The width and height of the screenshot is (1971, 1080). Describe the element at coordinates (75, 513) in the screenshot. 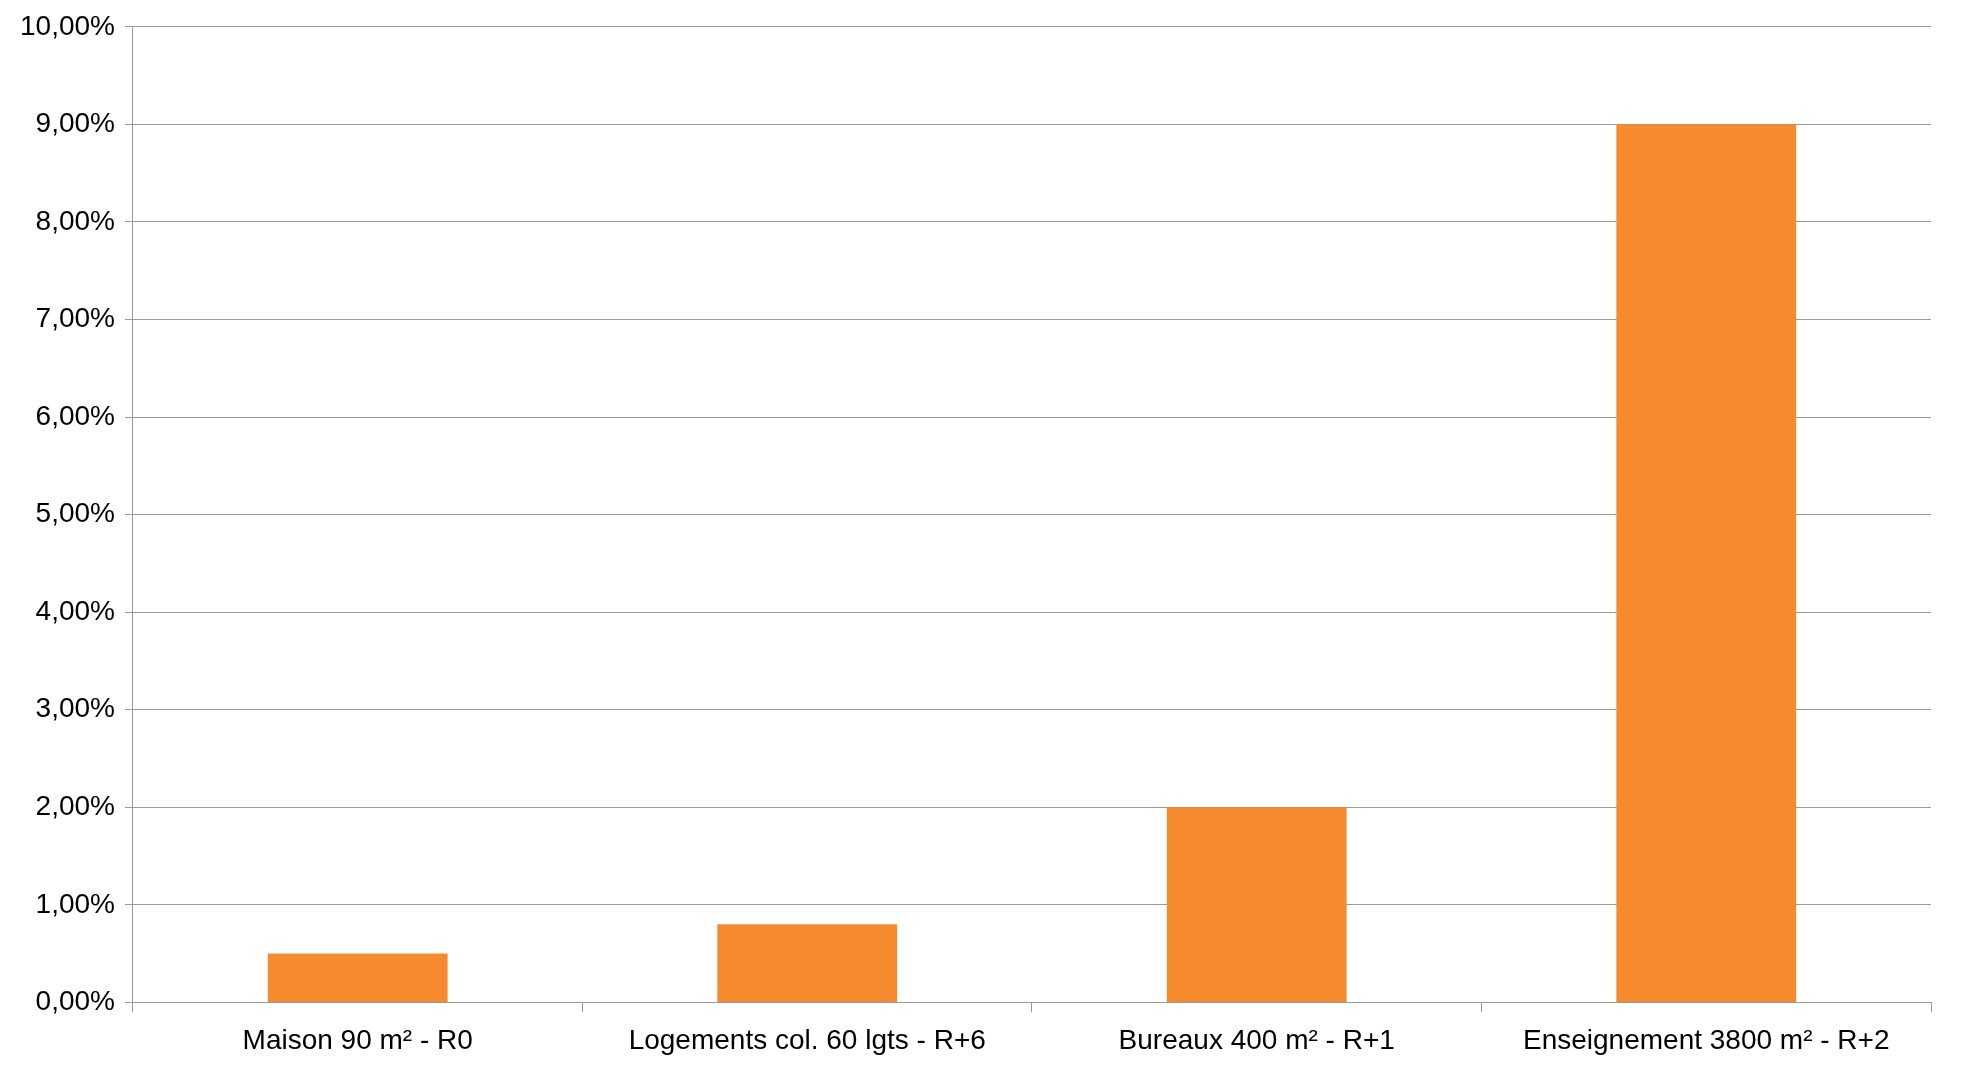

I see `y-tick-label: 5,00%` at that location.